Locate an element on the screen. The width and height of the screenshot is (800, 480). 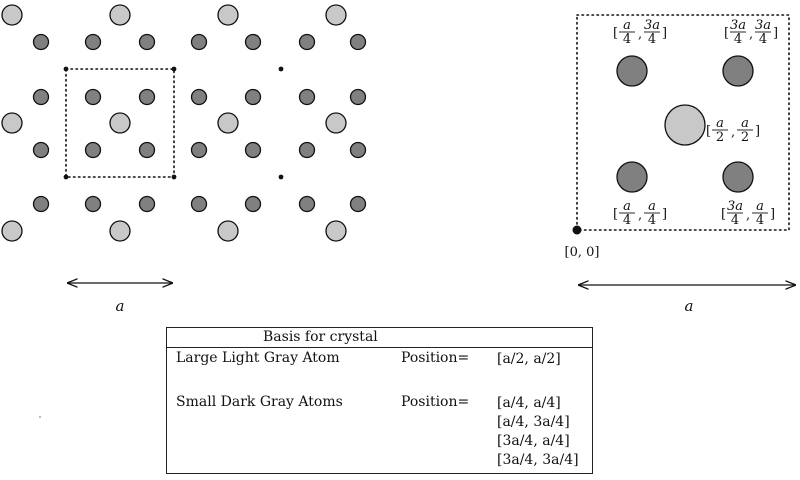
enlarged-unit-cell is located at coordinates (683, 122).